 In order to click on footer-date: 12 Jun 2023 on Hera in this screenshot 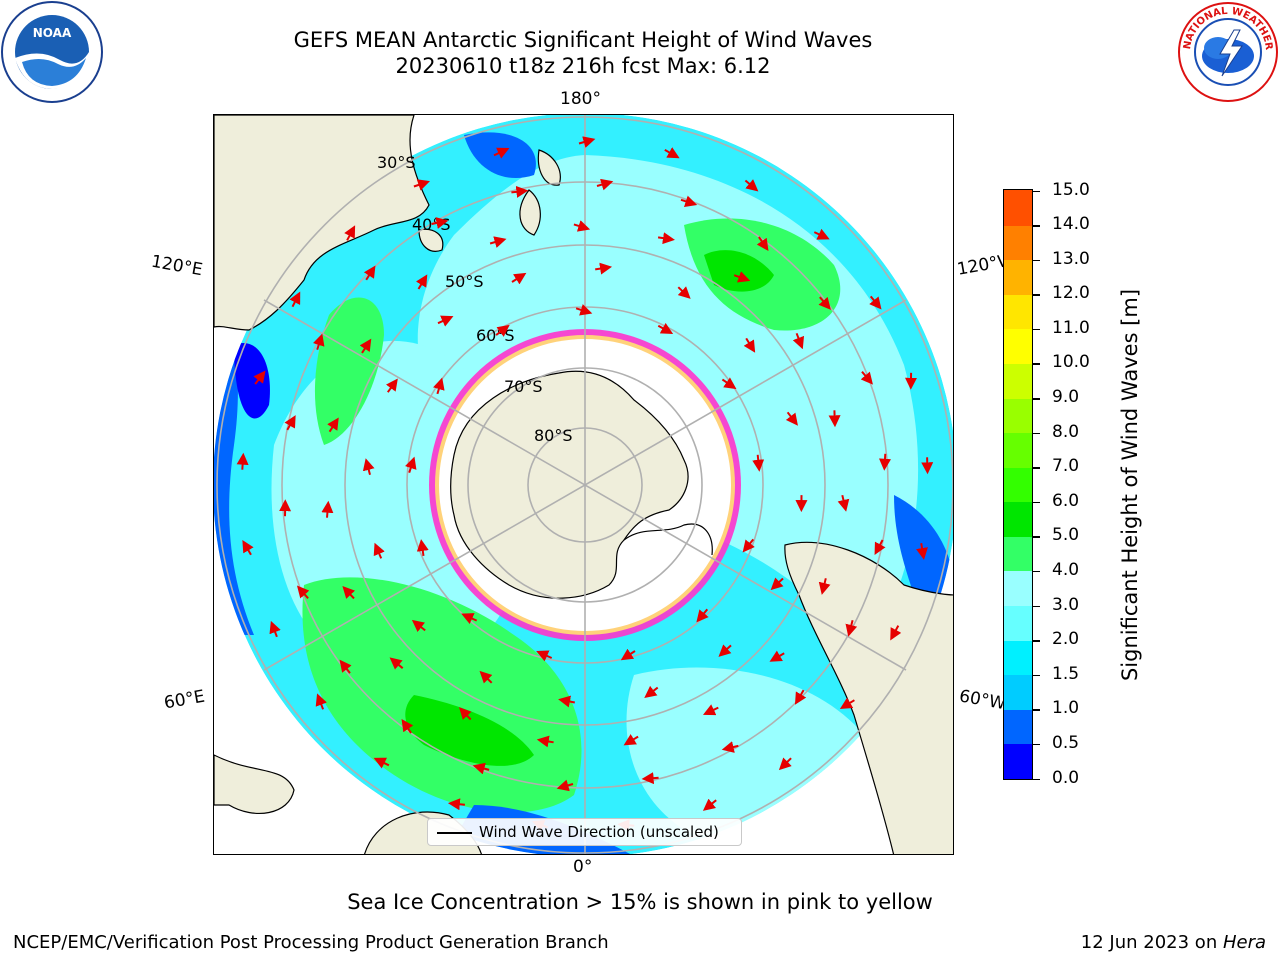, I will do `click(1173, 942)`.